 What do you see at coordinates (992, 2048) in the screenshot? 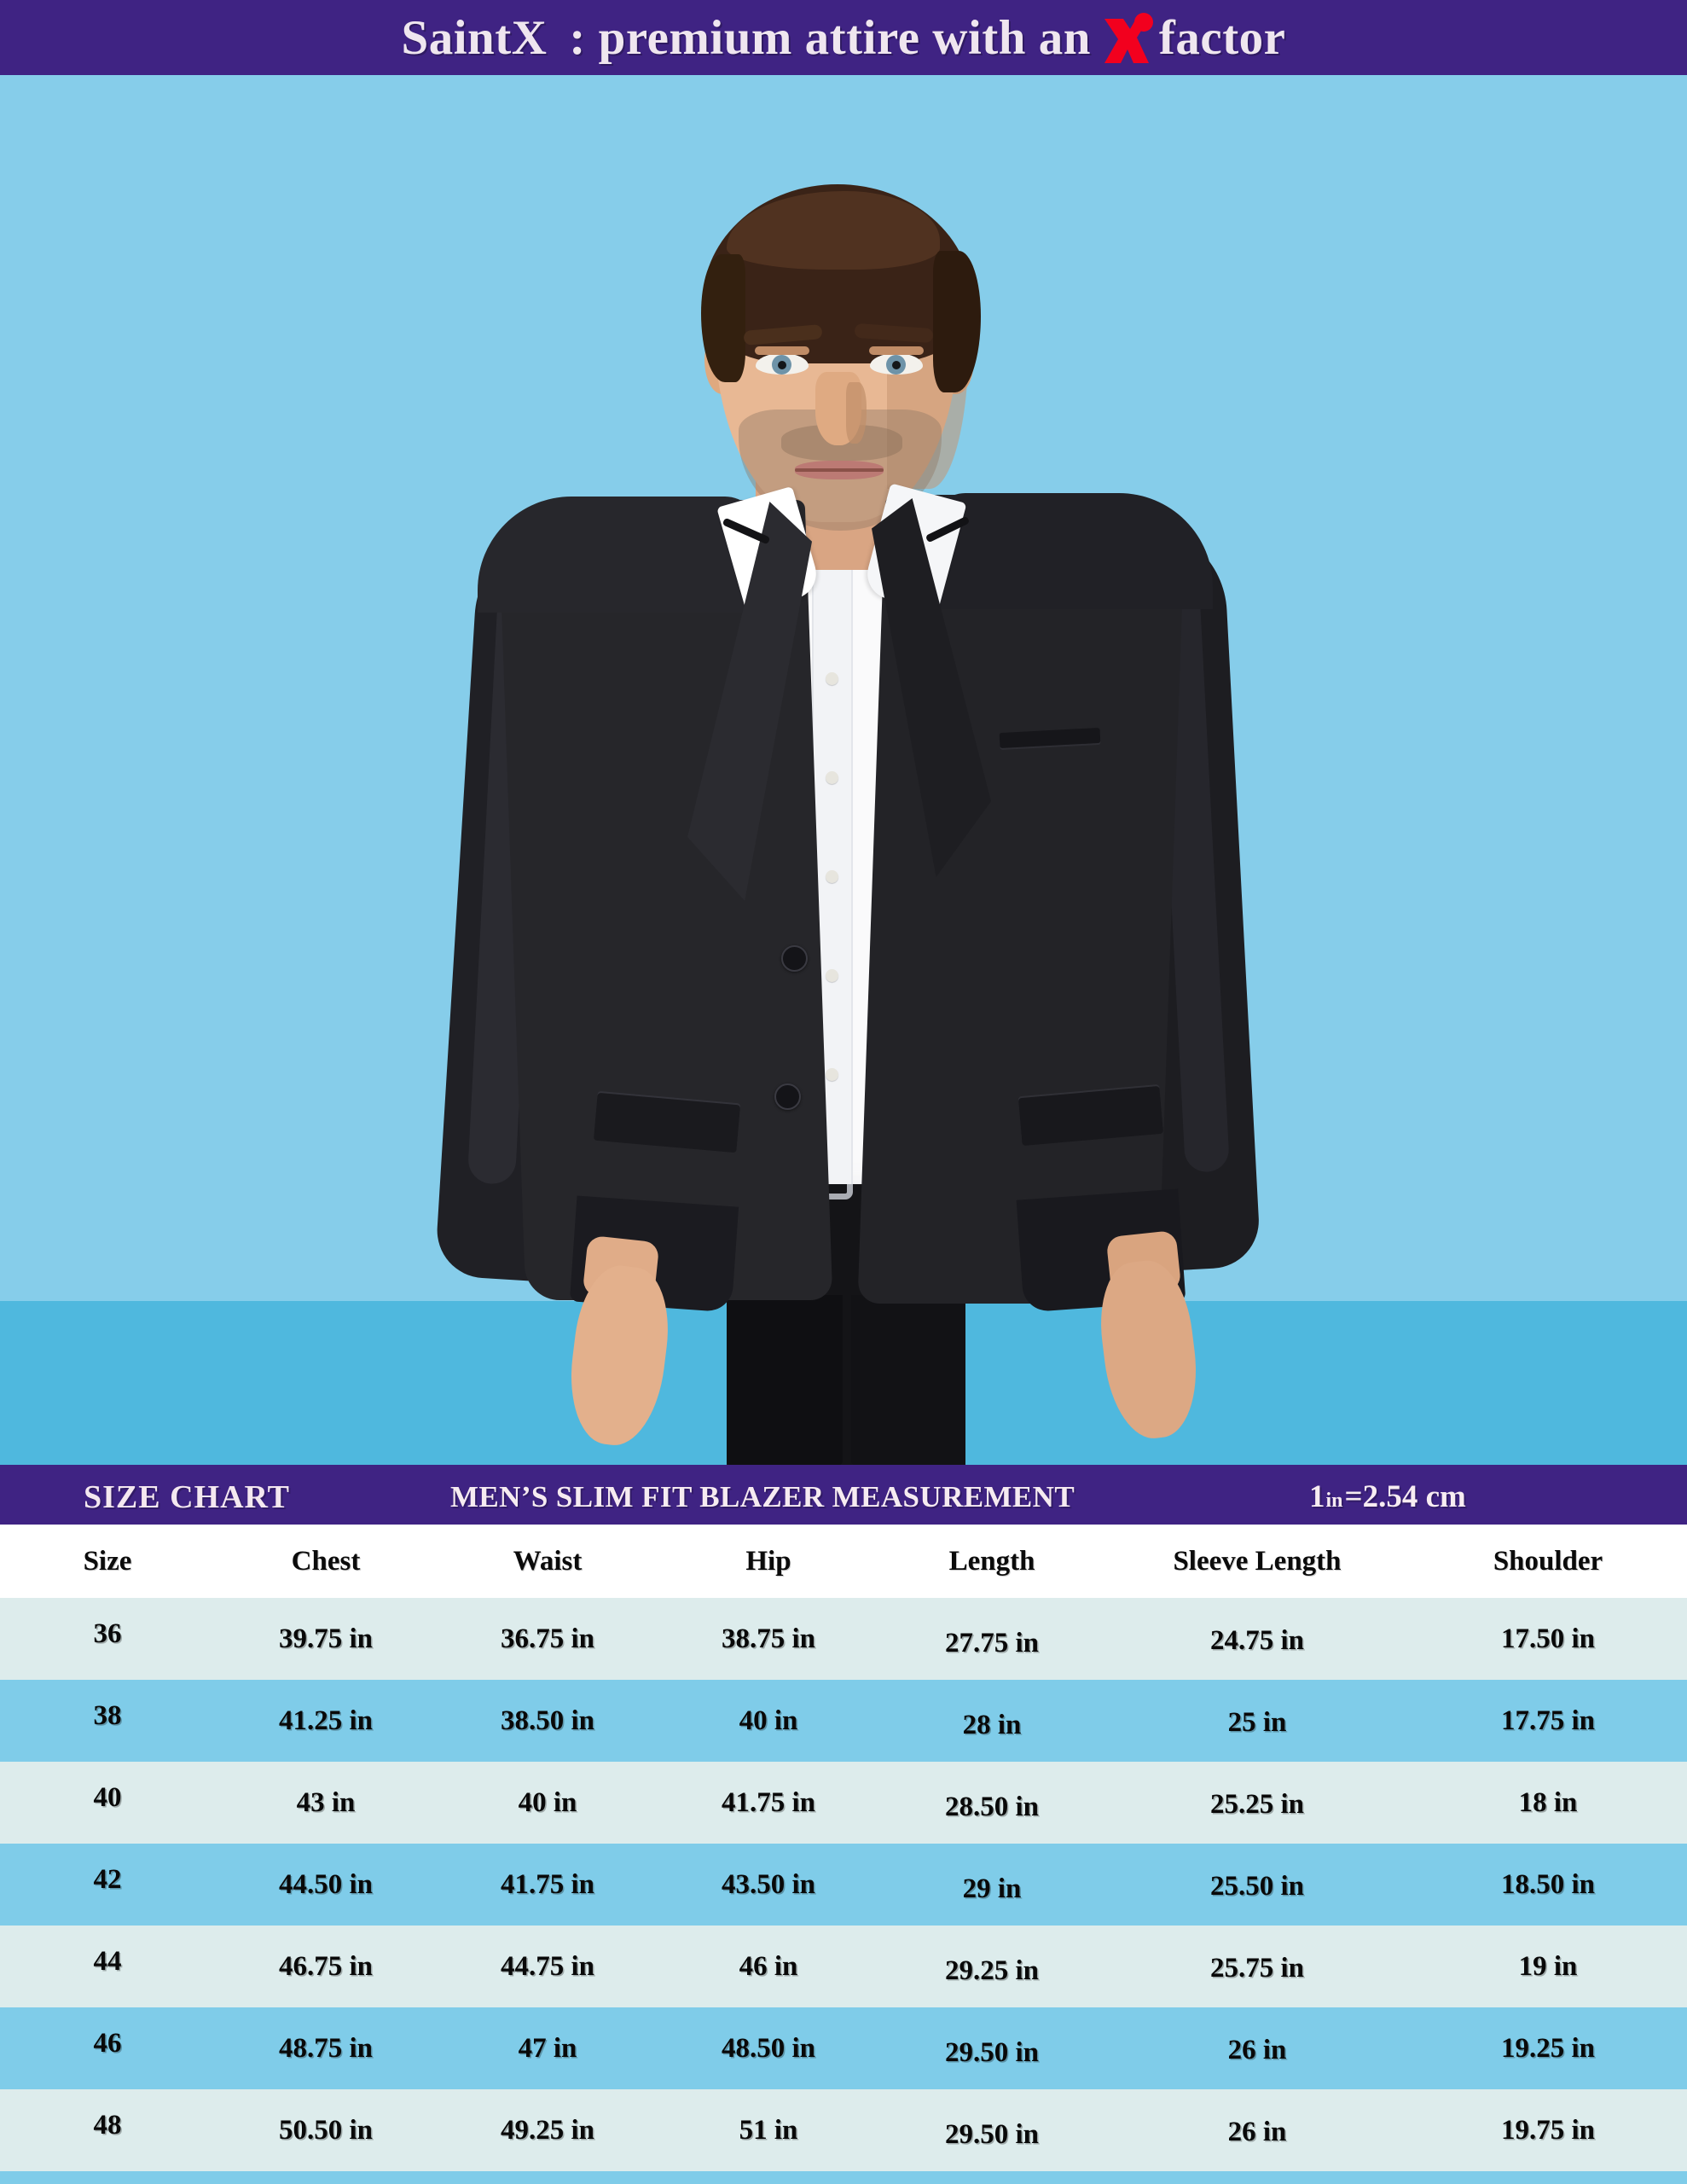
I see `cell-length: 29.50 in` at bounding box center [992, 2048].